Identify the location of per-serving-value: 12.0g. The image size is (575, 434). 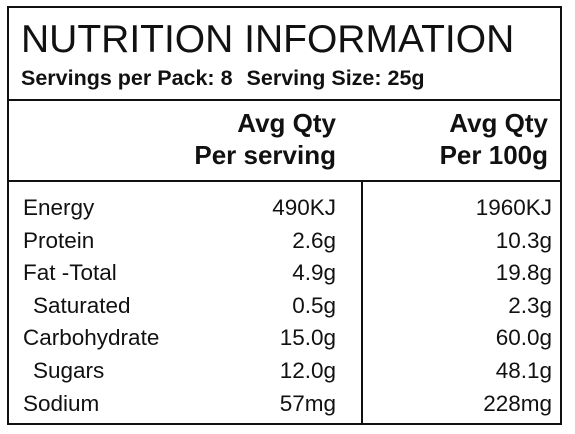
(307, 370).